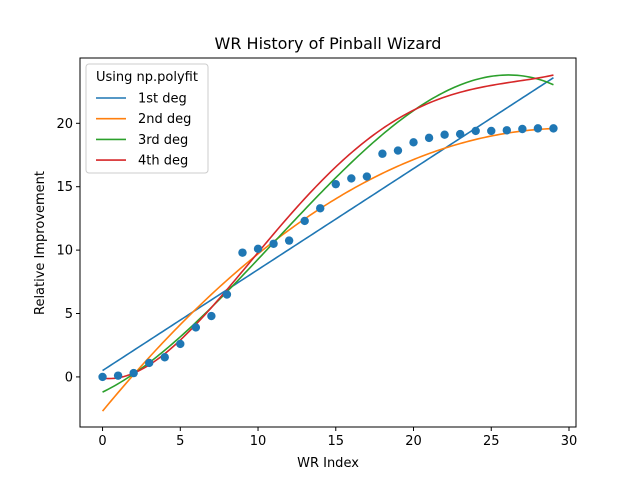 Image resolution: width=640 pixels, height=480 pixels. I want to click on legend-items: 1st deg 2nd deg 3rd deg 4th deg, so click(143, 130).